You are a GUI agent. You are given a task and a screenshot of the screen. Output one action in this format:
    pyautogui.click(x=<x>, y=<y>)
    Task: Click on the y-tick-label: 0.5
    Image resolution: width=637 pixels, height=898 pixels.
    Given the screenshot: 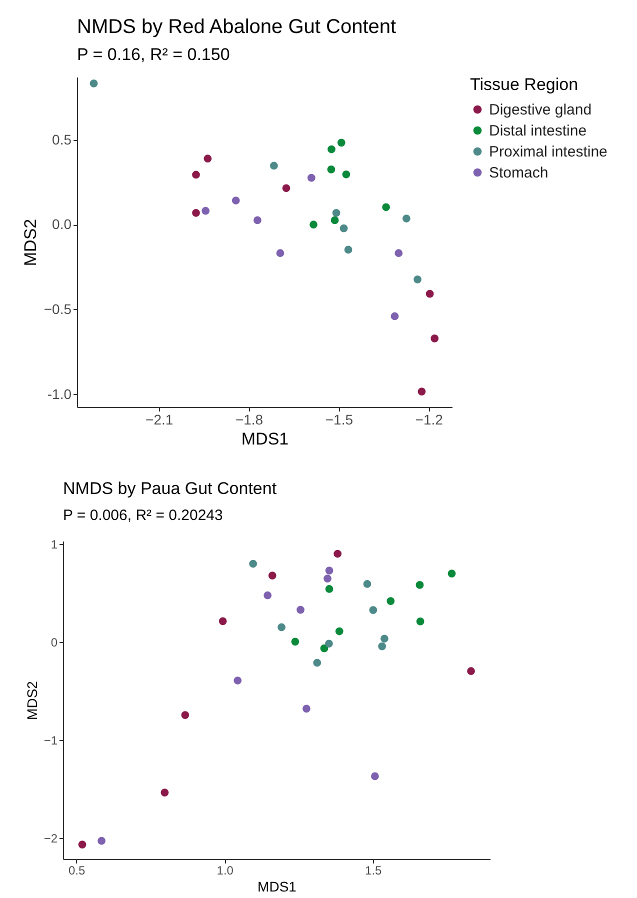 What is the action you would take?
    pyautogui.click(x=62, y=139)
    